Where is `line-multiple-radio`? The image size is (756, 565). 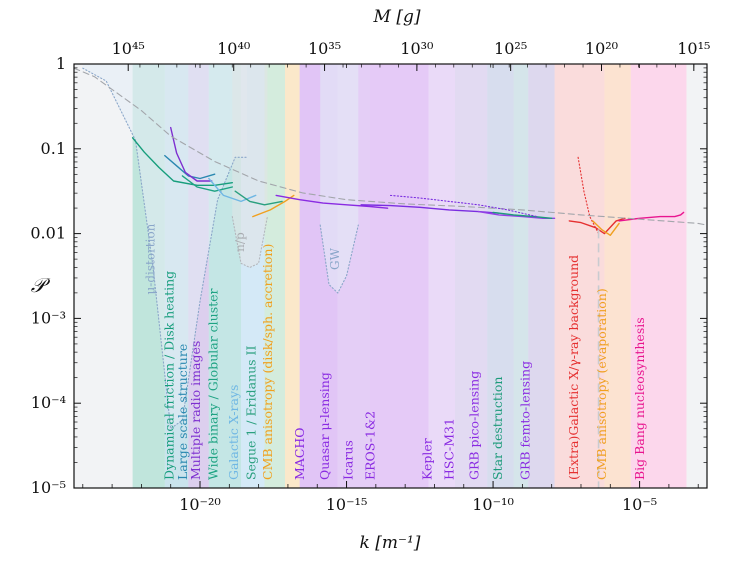
line-multiple-radio is located at coordinates (191, 154).